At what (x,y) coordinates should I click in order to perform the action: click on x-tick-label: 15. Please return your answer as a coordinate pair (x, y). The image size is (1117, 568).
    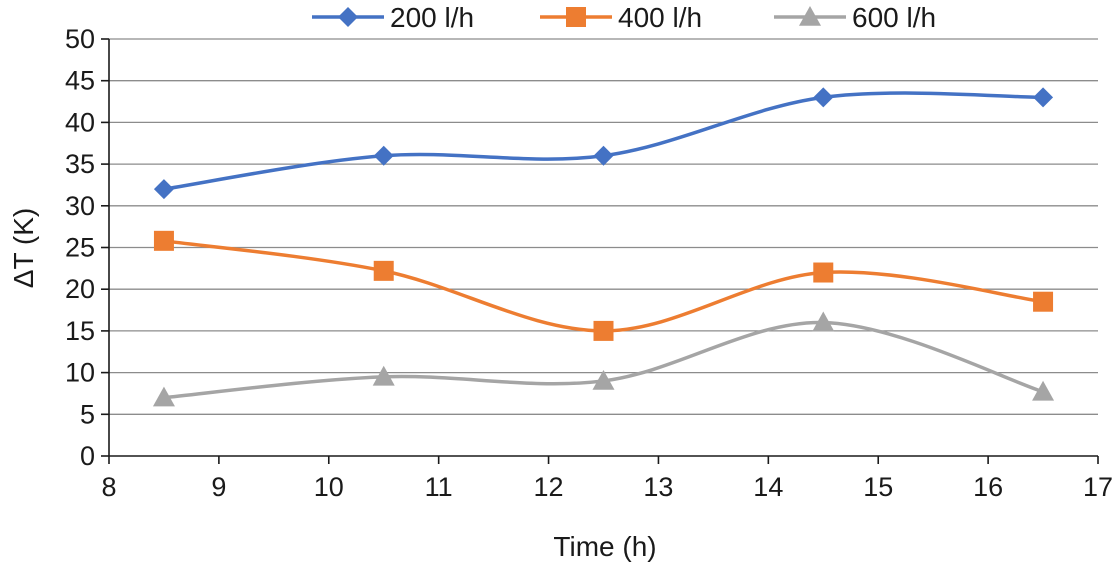
    Looking at the image, I should click on (878, 487).